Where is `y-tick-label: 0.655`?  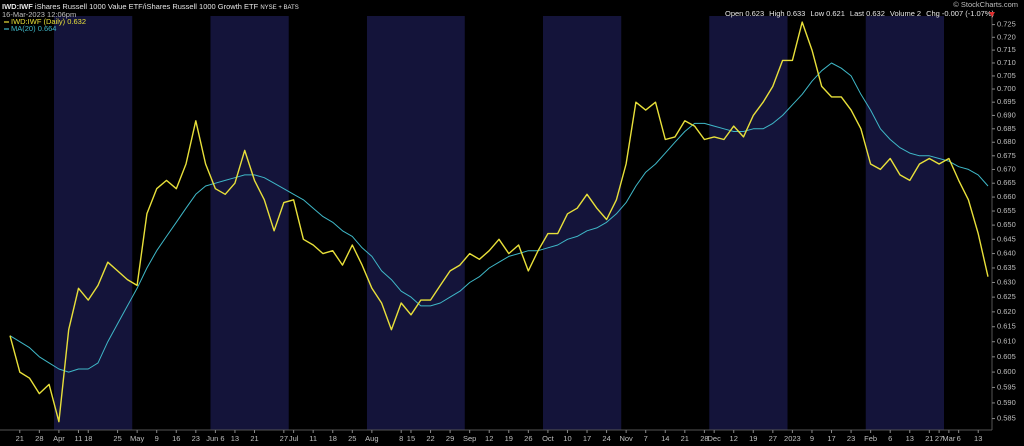
y-tick-label: 0.655 is located at coordinates (1006, 210).